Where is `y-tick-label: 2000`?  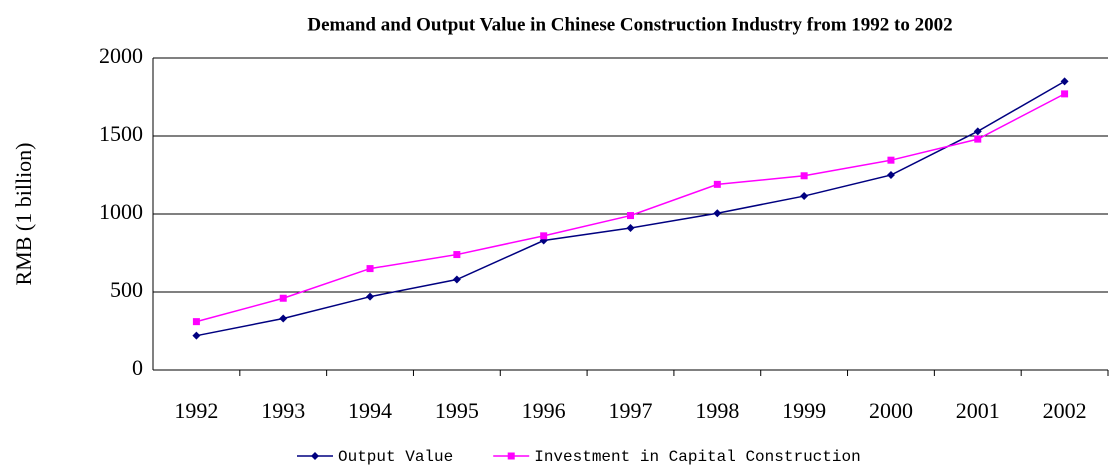 y-tick-label: 2000 is located at coordinates (121, 55).